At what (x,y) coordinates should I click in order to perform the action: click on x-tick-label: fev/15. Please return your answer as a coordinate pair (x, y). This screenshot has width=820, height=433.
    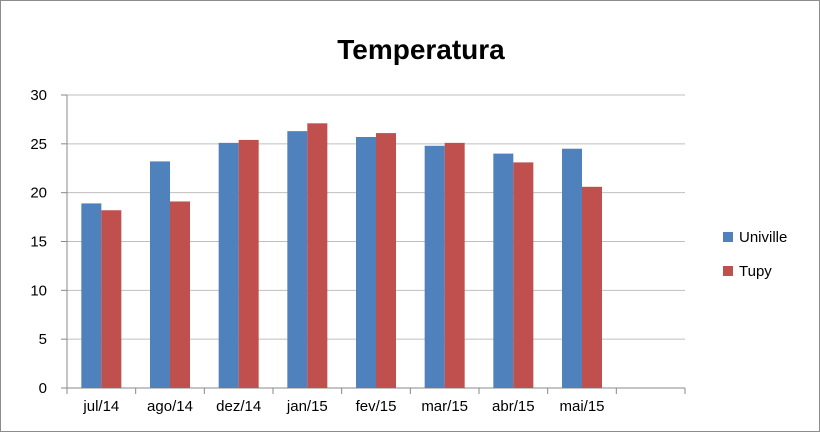
    Looking at the image, I should click on (376, 406).